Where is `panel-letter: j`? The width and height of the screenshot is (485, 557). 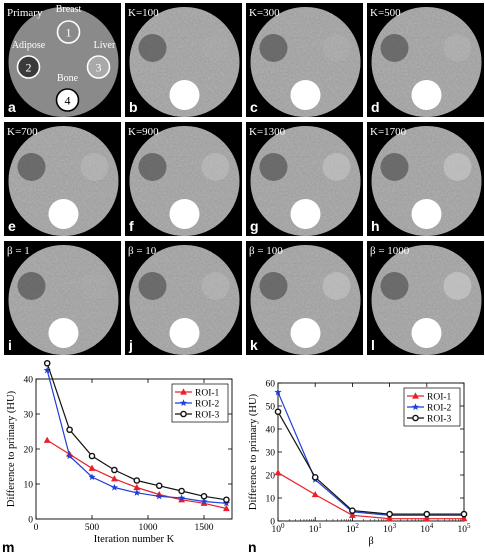 panel-letter: j is located at coordinates (130, 345).